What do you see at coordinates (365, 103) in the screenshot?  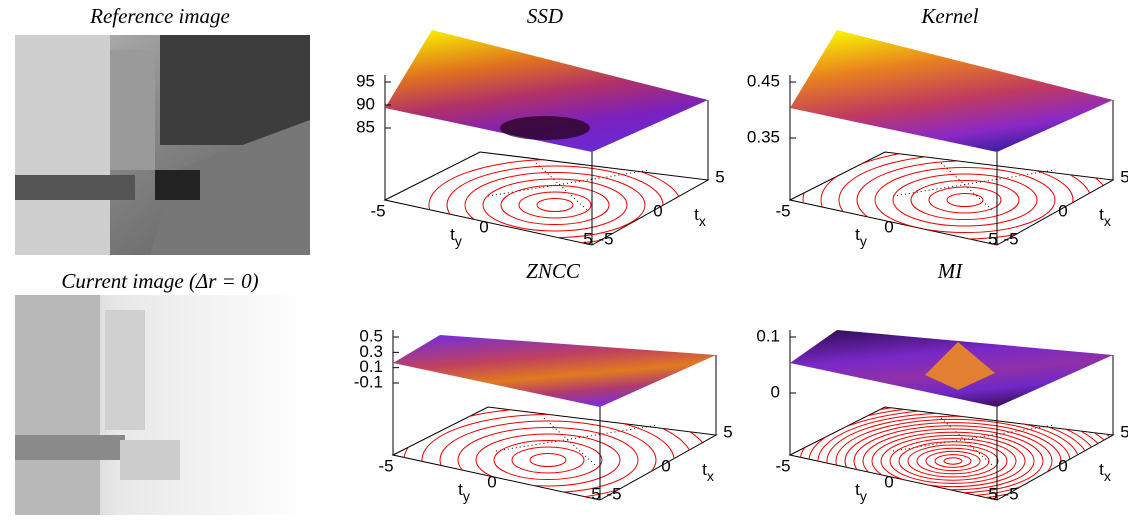 I see `z-tick-label: 90` at bounding box center [365, 103].